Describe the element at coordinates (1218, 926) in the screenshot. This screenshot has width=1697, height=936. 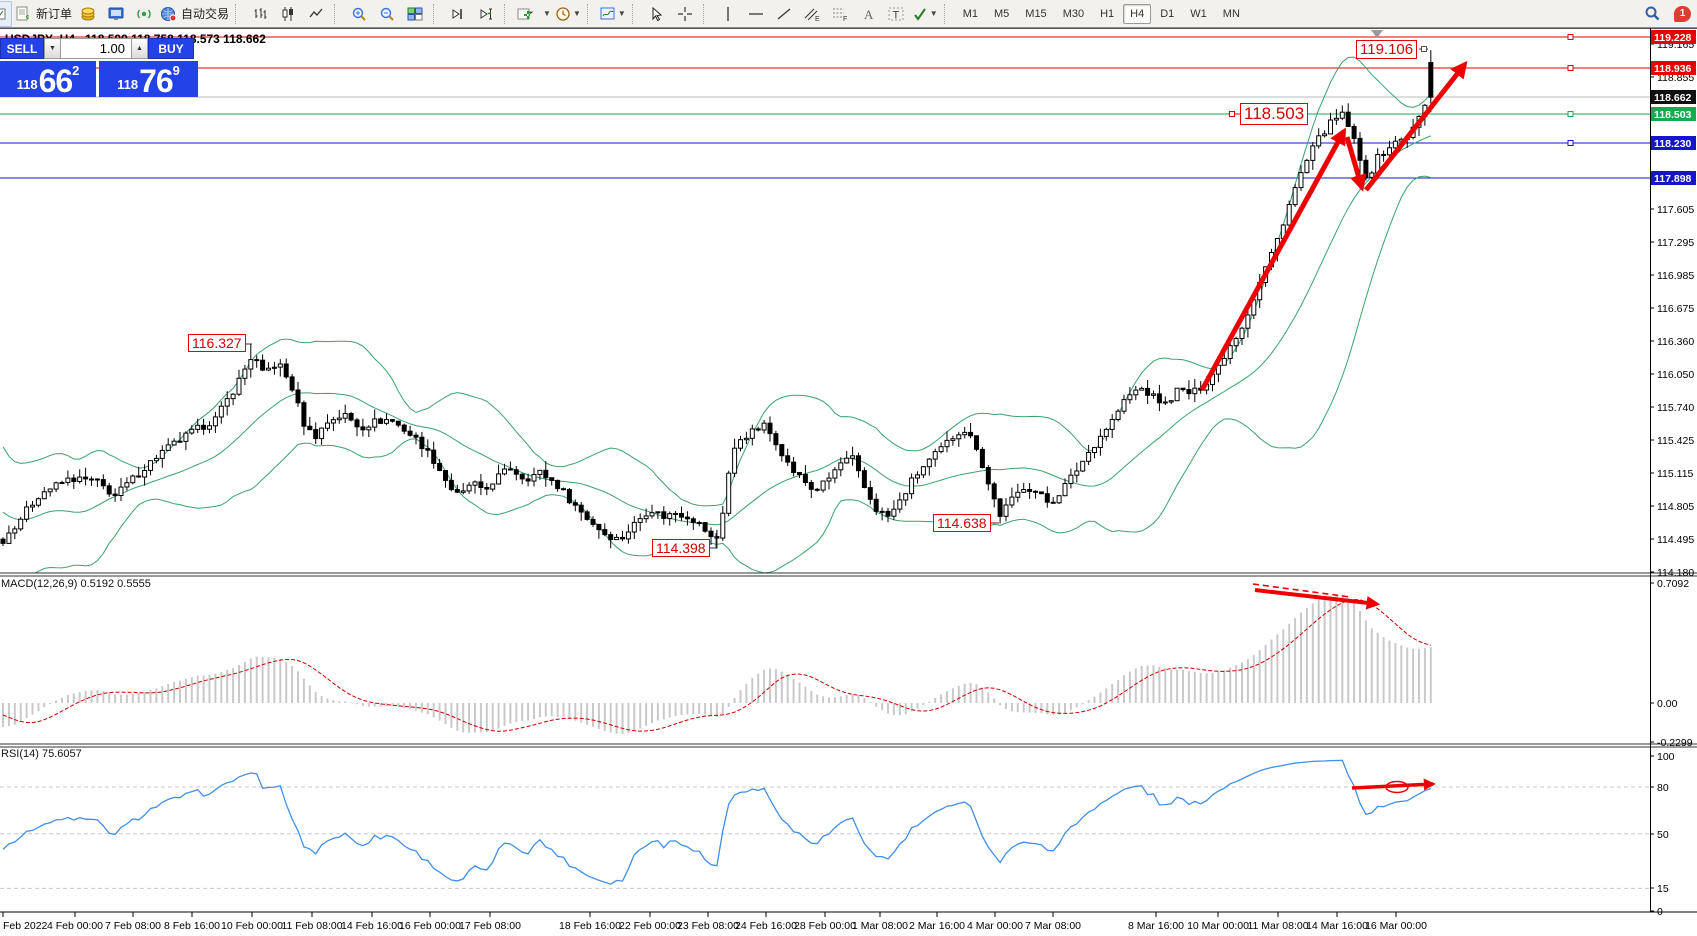
I see `svg-text: 10 Mar 00:00` at that location.